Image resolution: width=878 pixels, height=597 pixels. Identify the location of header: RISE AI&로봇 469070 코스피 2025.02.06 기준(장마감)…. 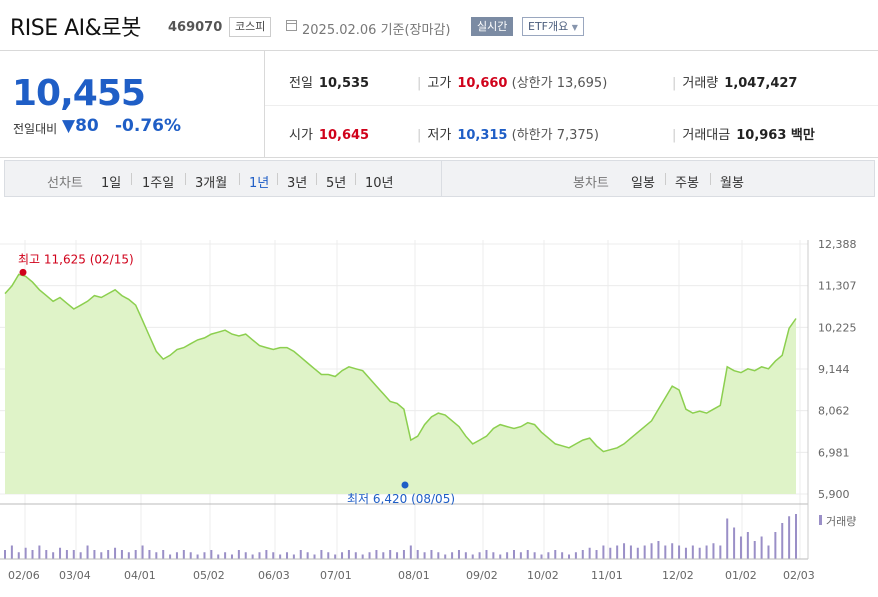
(439, 25).